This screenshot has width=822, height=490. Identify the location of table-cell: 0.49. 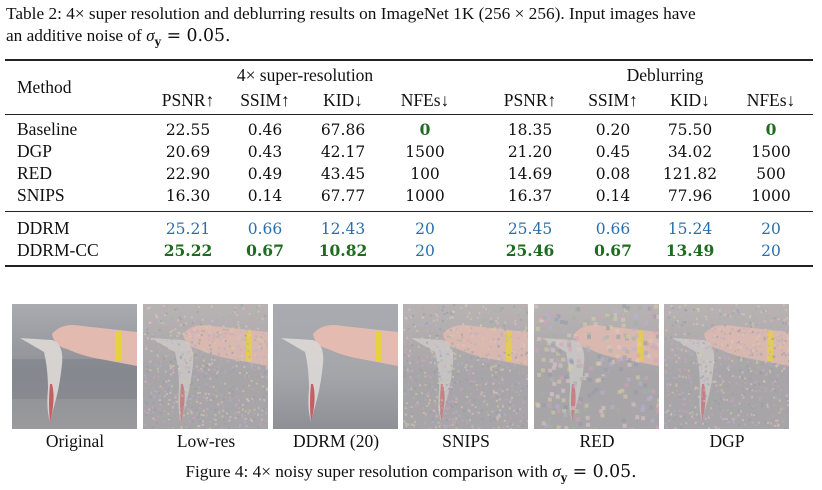
(265, 174).